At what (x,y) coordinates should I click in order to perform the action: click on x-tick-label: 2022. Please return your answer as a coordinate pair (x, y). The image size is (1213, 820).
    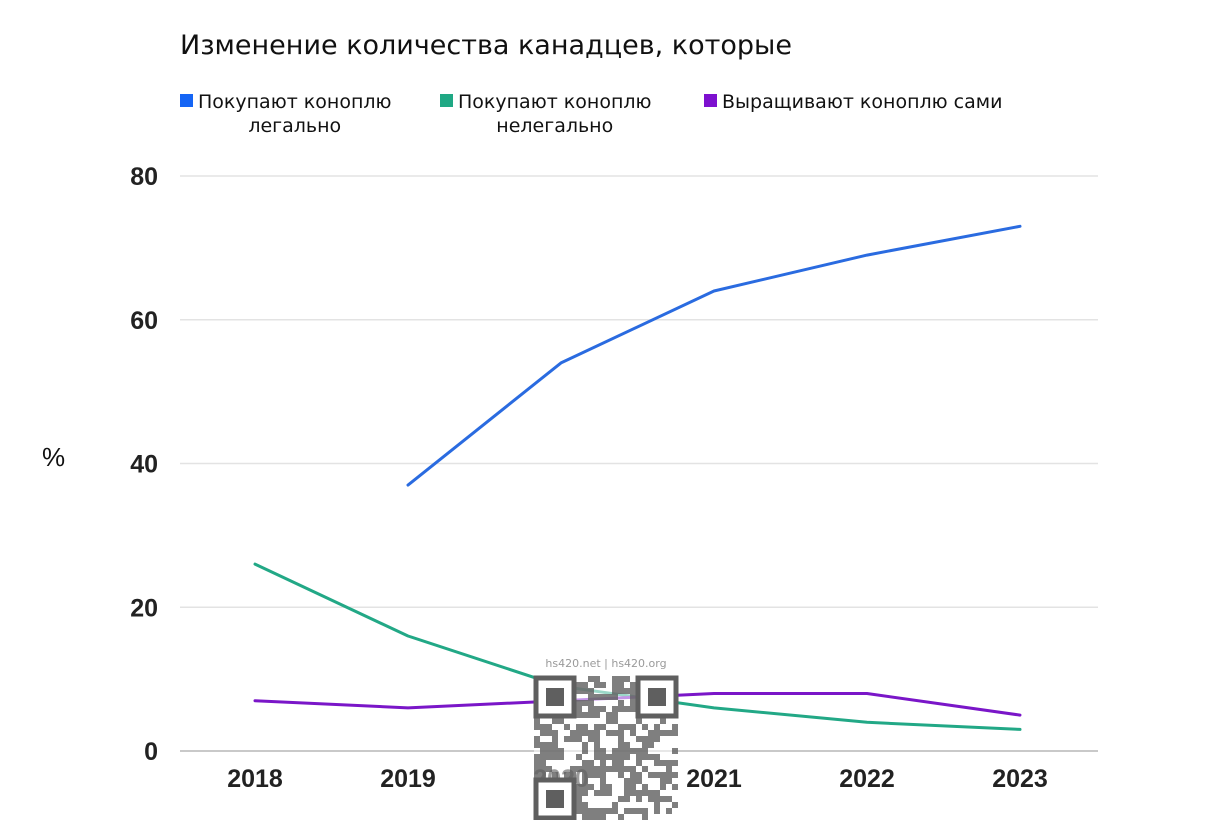
    Looking at the image, I should click on (867, 779).